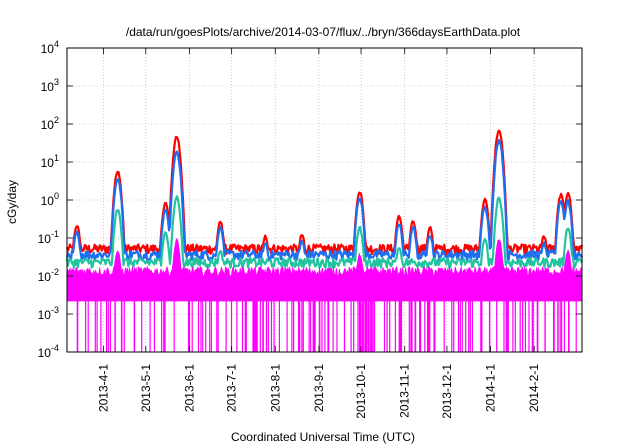  What do you see at coordinates (50, 161) in the screenshot?
I see `y-tick-label: 10¹` at bounding box center [50, 161].